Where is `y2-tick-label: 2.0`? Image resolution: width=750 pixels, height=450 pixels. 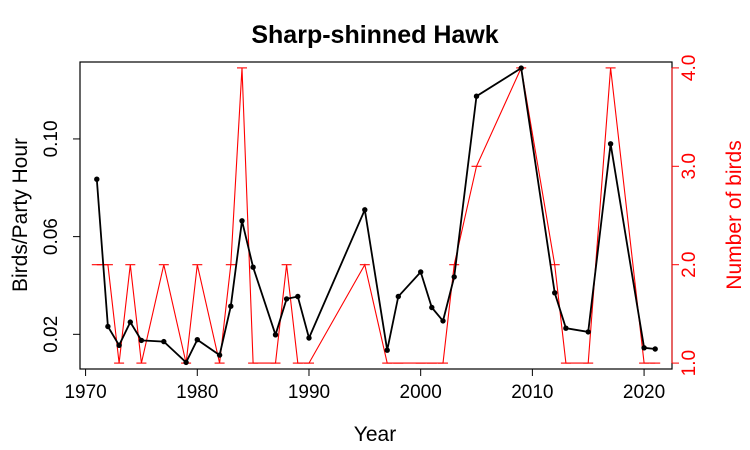 y2-tick-label: 2.0 is located at coordinates (689, 264).